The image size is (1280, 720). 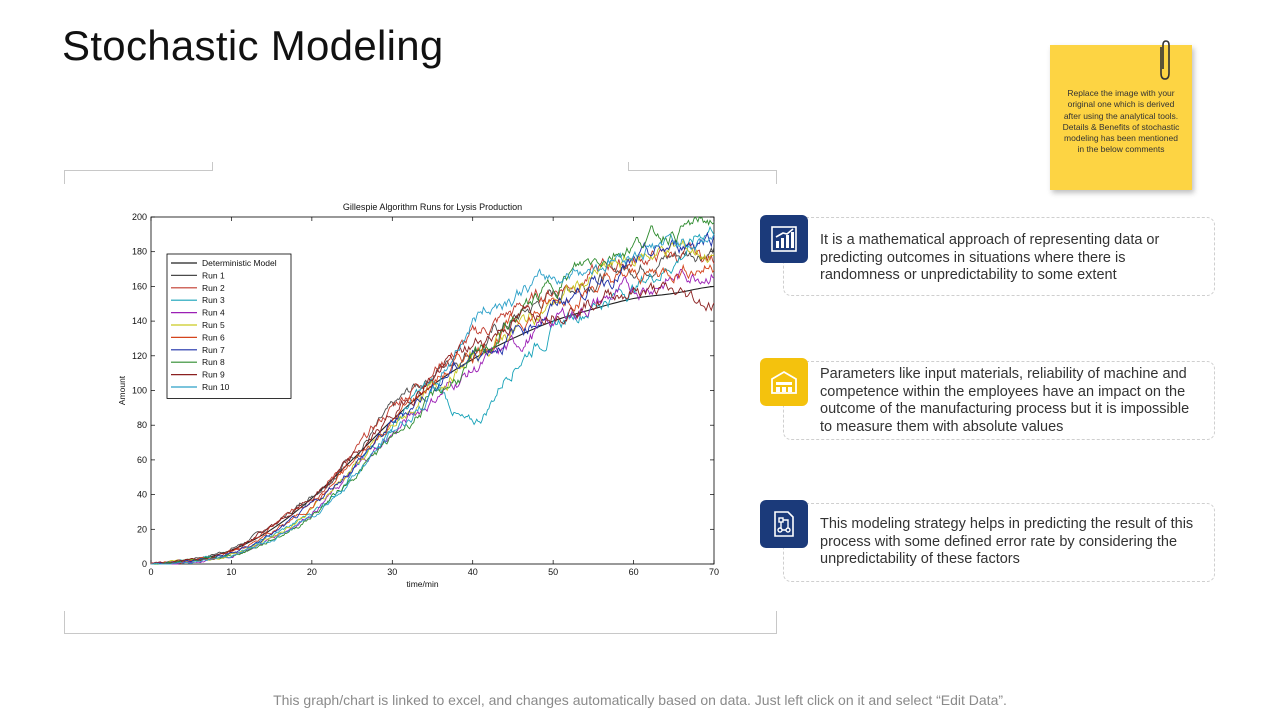 What do you see at coordinates (1165, 60) in the screenshot?
I see `paperclip-icon` at bounding box center [1165, 60].